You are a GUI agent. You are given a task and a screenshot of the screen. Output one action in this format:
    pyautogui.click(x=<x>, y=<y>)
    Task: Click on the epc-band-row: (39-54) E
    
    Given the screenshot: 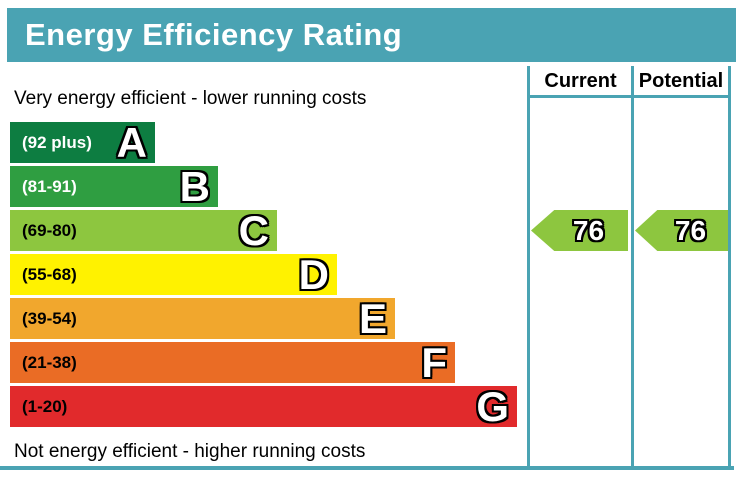 What is the action you would take?
    pyautogui.click(x=268, y=318)
    